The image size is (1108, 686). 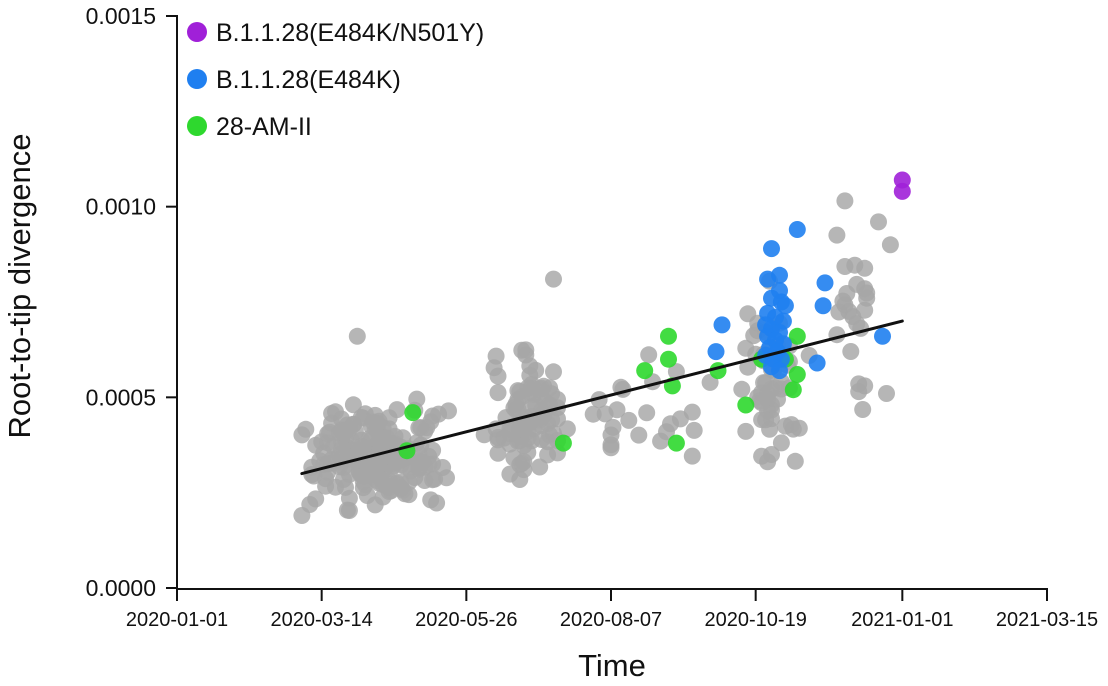 What do you see at coordinates (121, 207) in the screenshot?
I see `y-tick-label: 0.0010` at bounding box center [121, 207].